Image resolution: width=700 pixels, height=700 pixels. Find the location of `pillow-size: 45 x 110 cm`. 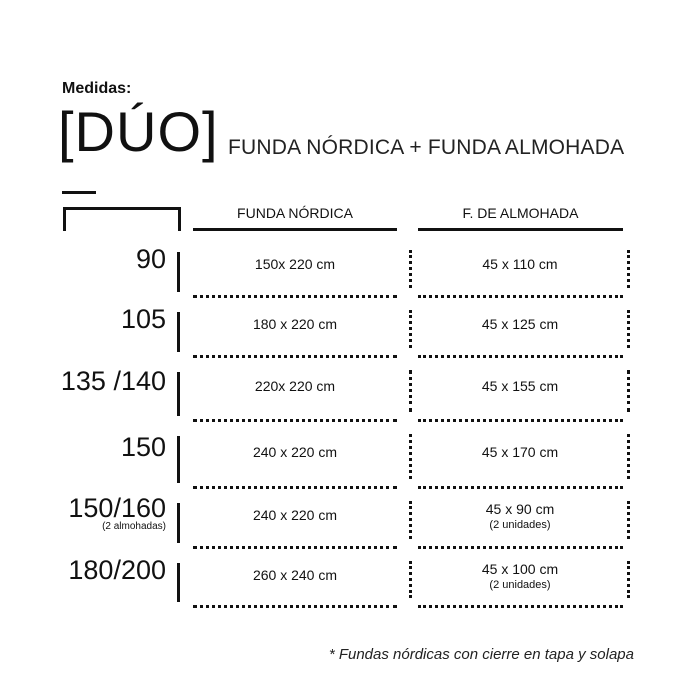

pillow-size: 45 x 110 cm is located at coordinates (520, 264).